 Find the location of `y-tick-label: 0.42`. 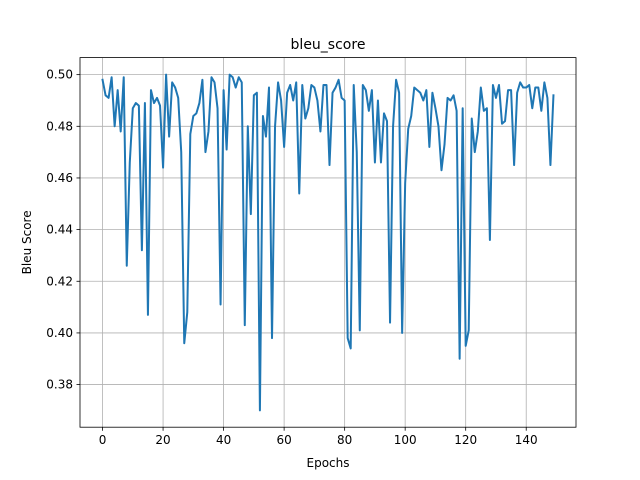

y-tick-label: 0.42 is located at coordinates (59, 281).